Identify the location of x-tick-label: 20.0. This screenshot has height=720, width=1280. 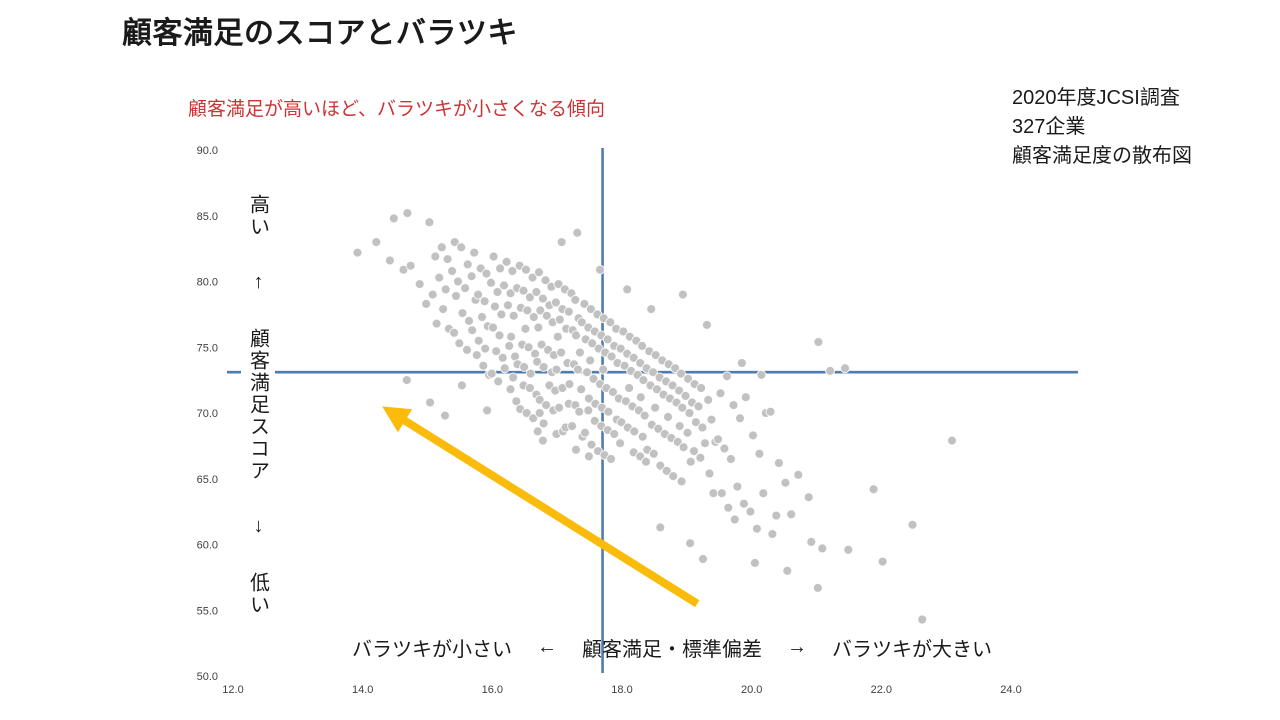
(751, 690).